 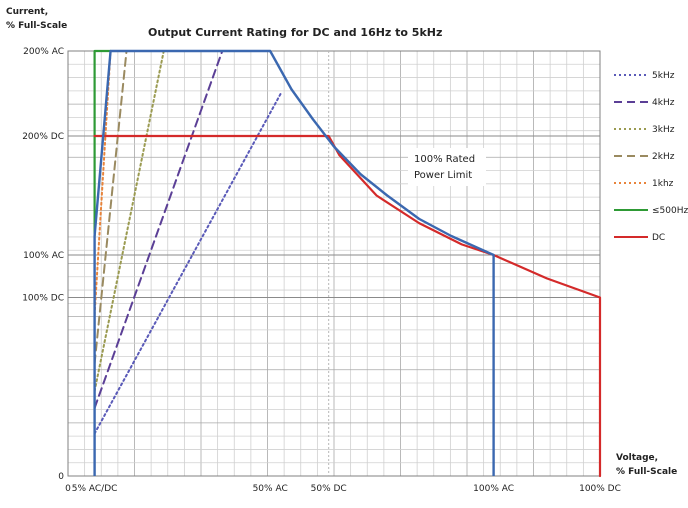 I want to click on y-tick-label: 0, so click(x=61, y=477).